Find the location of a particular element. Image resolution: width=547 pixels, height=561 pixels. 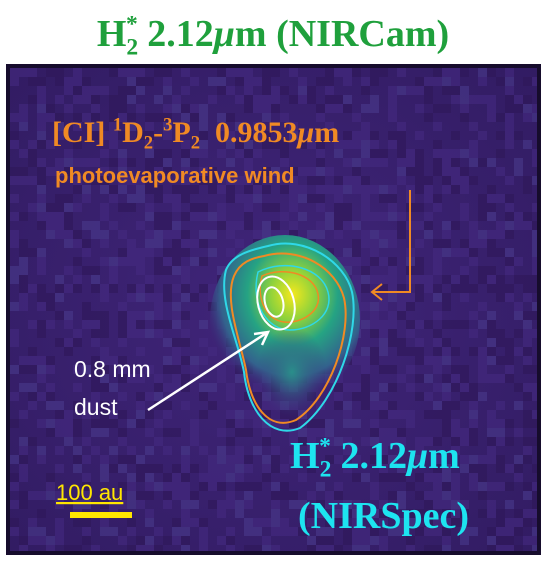

text-part: - is located at coordinates (158, 132).